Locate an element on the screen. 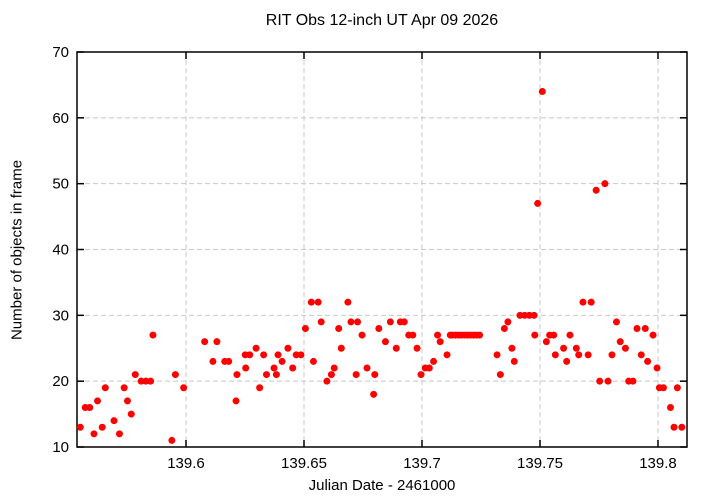  chart-title: RIT Obs 12-inch UT Apr 09 2026 is located at coordinates (382, 20).